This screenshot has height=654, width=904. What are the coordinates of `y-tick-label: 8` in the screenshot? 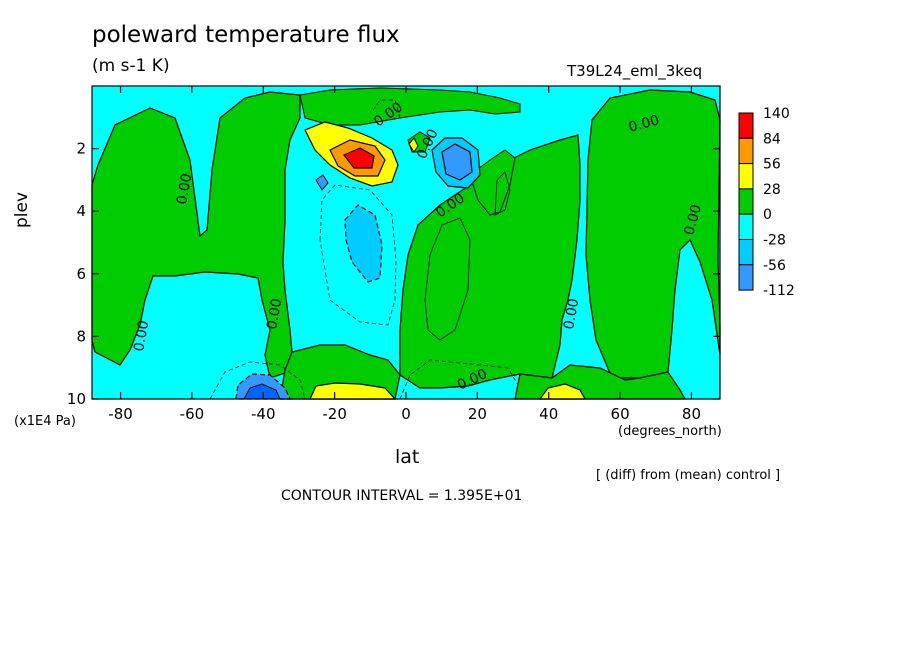 It's located at (81, 336).